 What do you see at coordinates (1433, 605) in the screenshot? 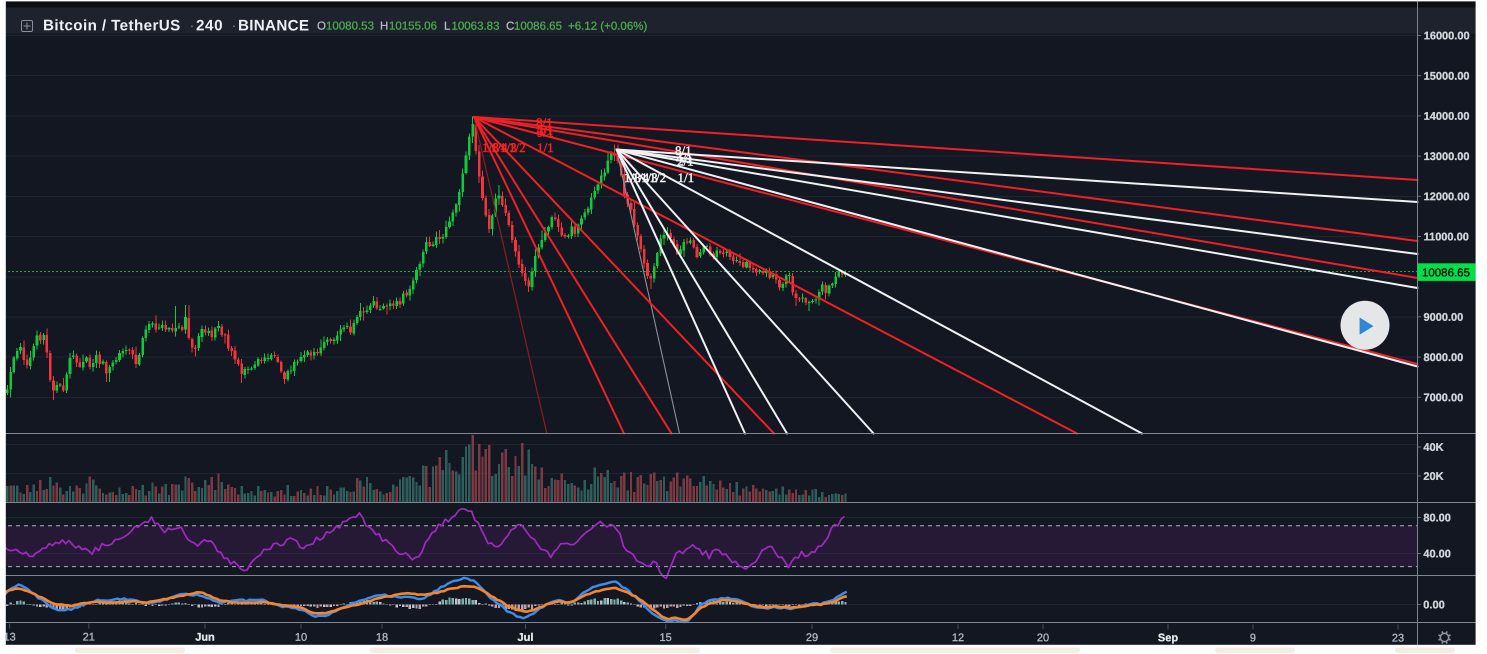
I see `svg-text: 0.00` at bounding box center [1433, 605].